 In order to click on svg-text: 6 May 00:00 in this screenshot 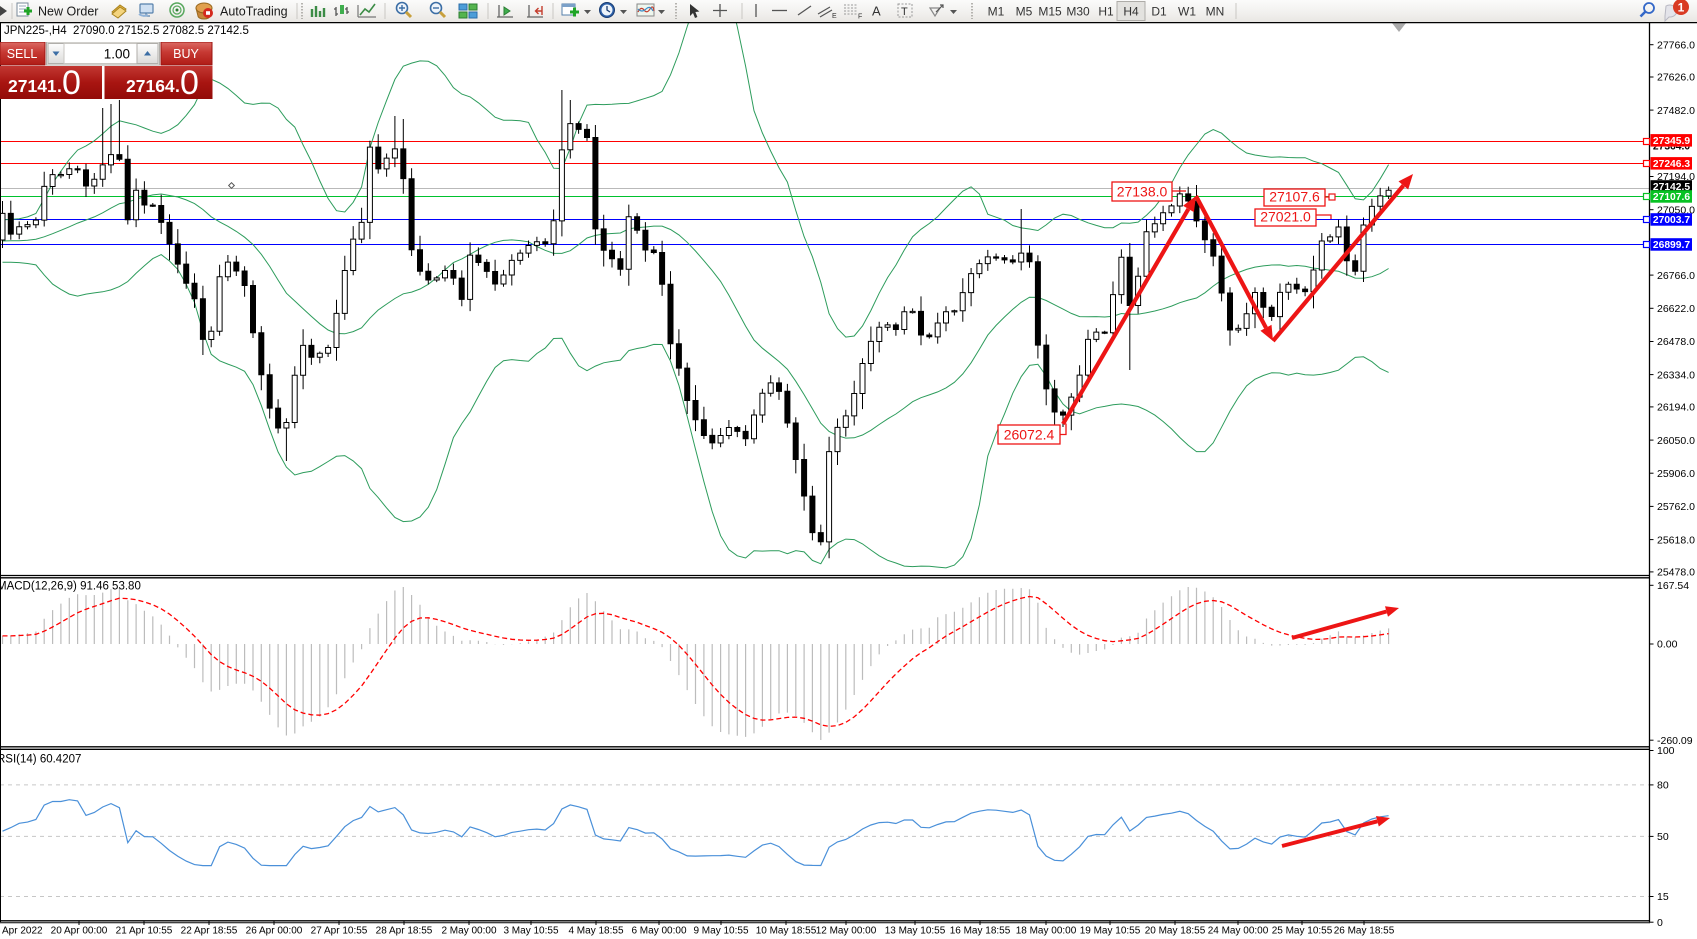, I will do `click(658, 931)`.